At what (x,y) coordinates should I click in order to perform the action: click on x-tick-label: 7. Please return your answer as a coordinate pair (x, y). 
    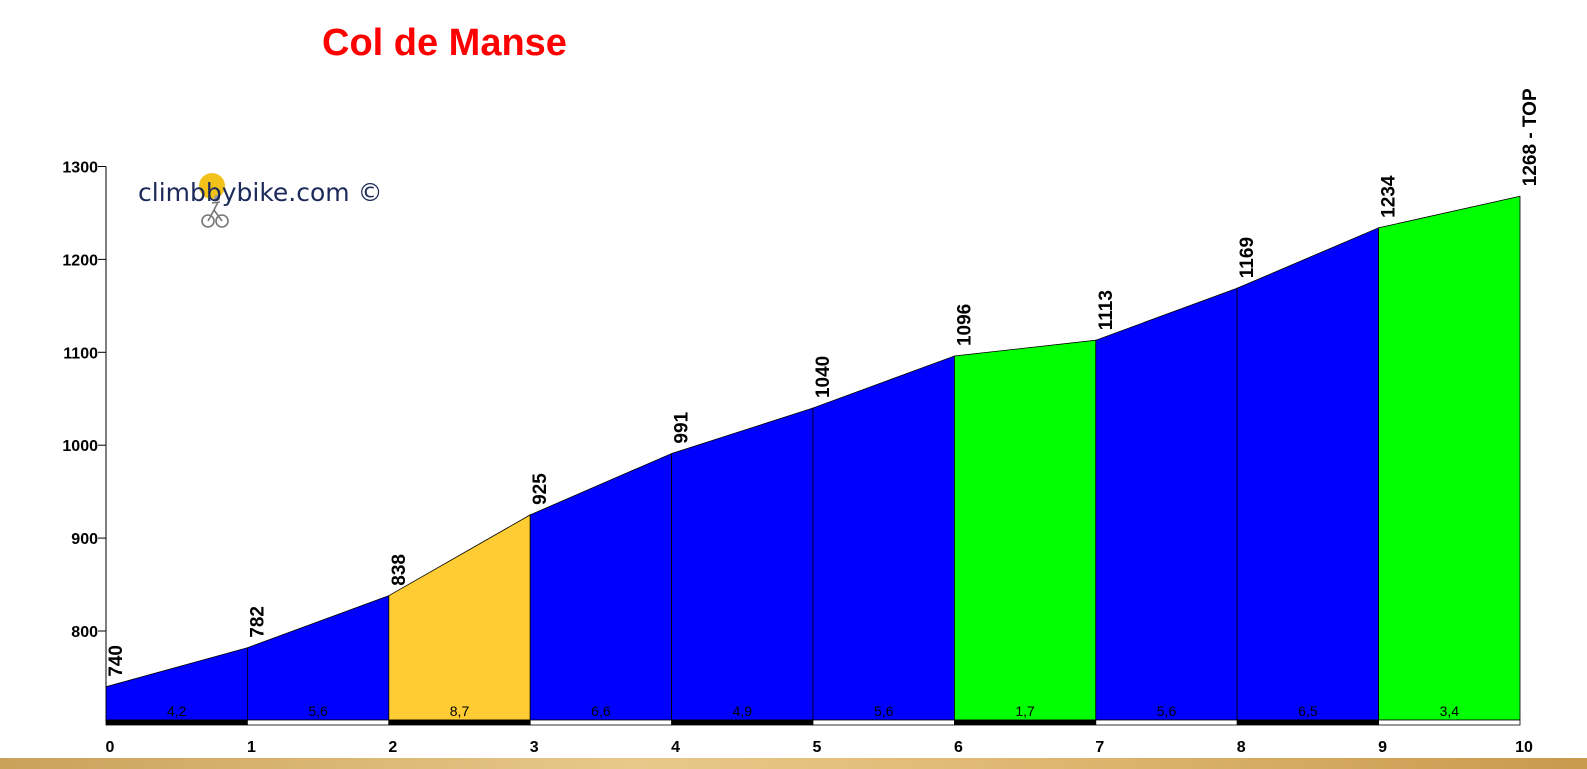
    Looking at the image, I should click on (1099, 747).